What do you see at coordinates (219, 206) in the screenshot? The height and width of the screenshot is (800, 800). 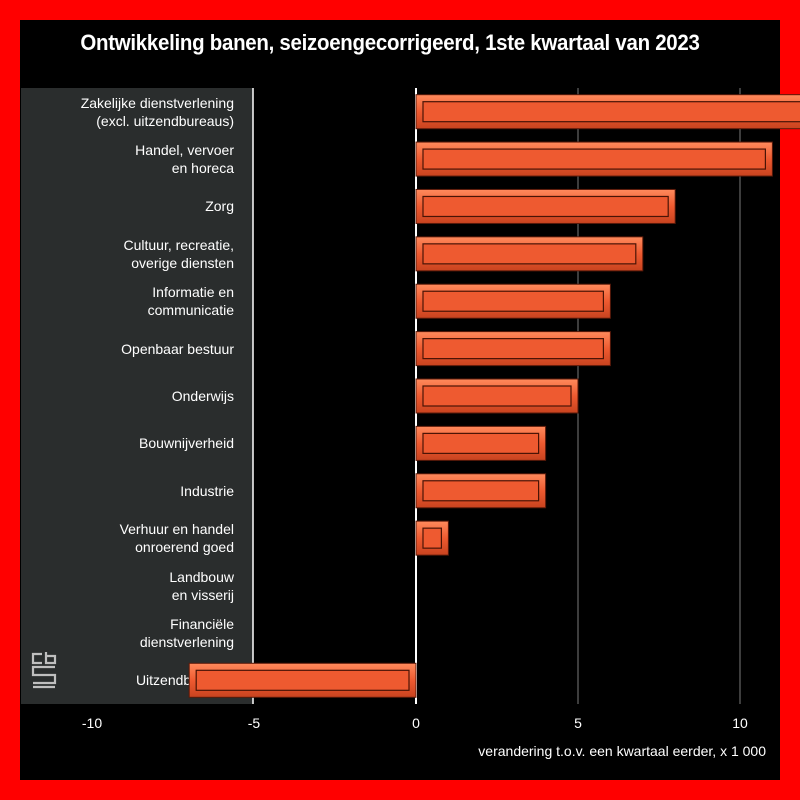 I see `category-label-line: Zorg` at bounding box center [219, 206].